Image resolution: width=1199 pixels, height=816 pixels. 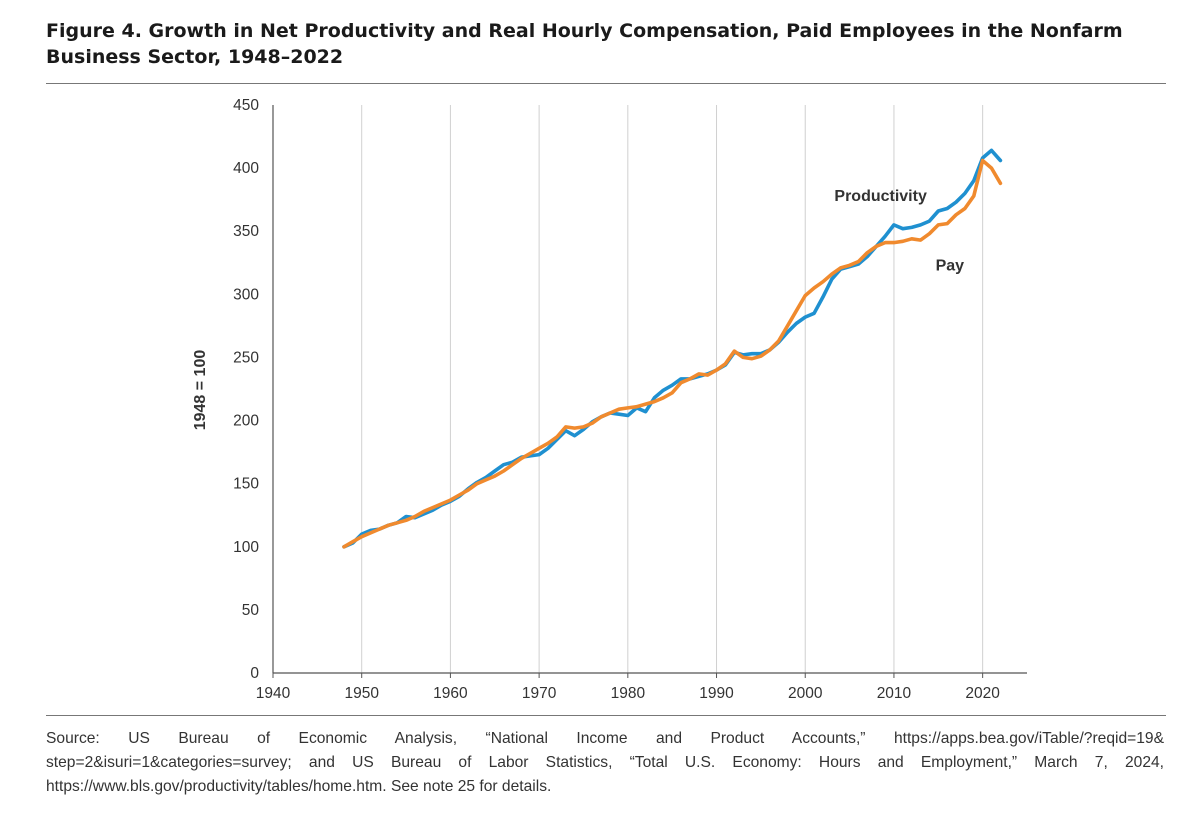 I want to click on x-tick-label-2000: 2000, so click(x=805, y=693).